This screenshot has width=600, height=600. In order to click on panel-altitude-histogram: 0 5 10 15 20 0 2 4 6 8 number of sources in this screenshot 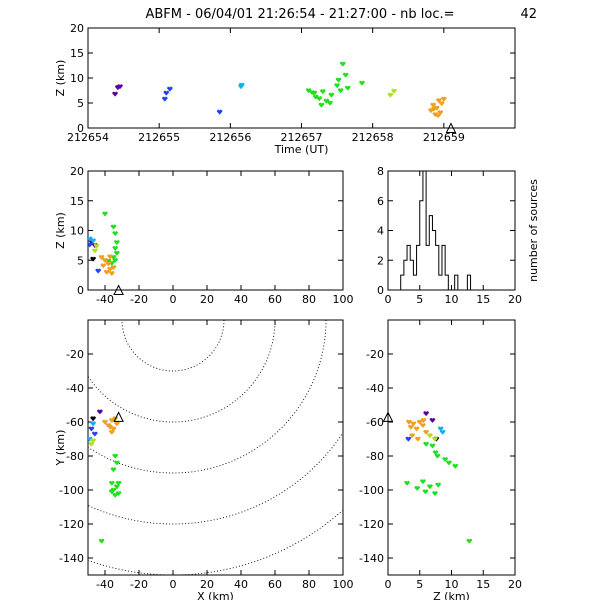, I will do `click(458, 235)`.